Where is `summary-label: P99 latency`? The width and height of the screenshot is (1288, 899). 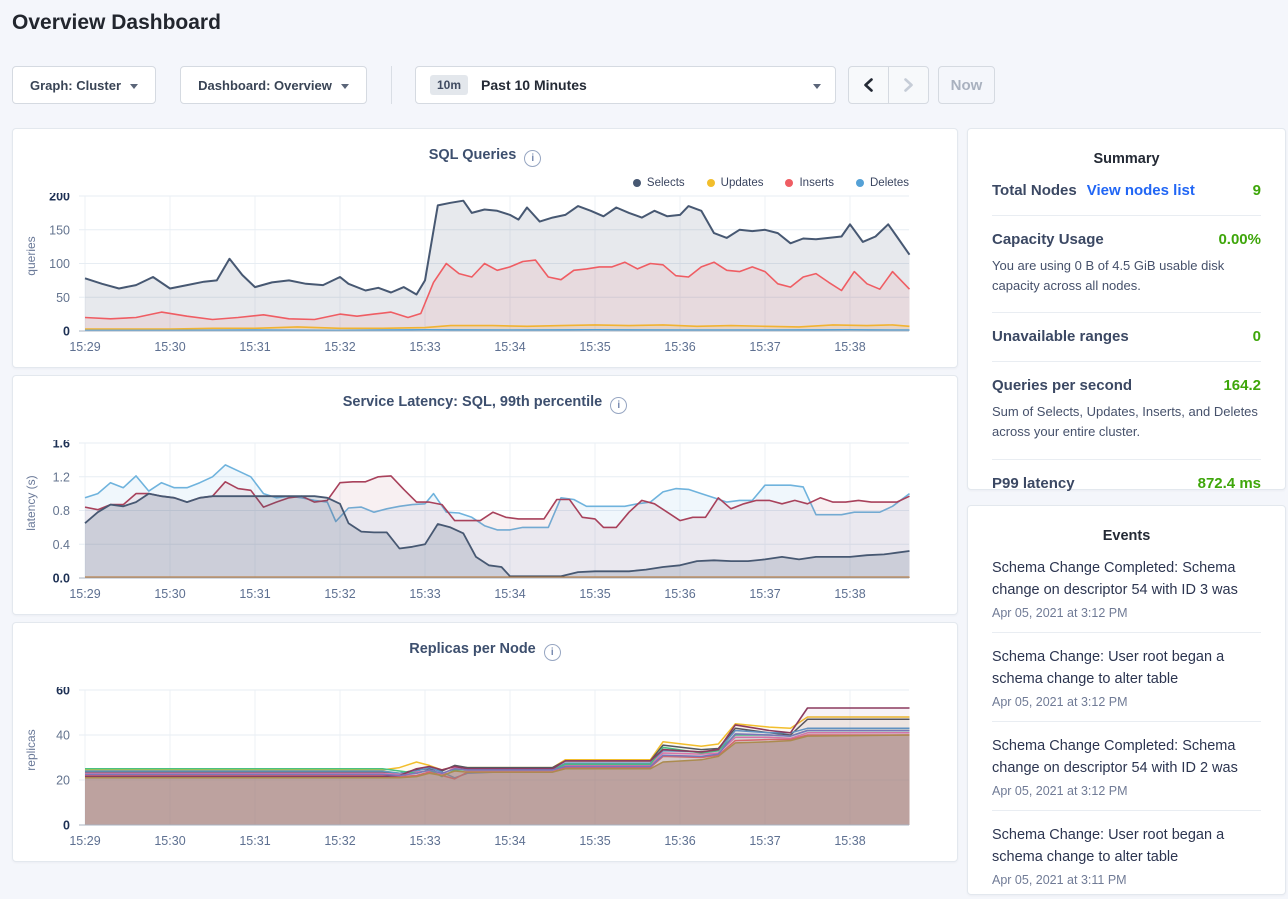 summary-label: P99 latency is located at coordinates (1033, 483).